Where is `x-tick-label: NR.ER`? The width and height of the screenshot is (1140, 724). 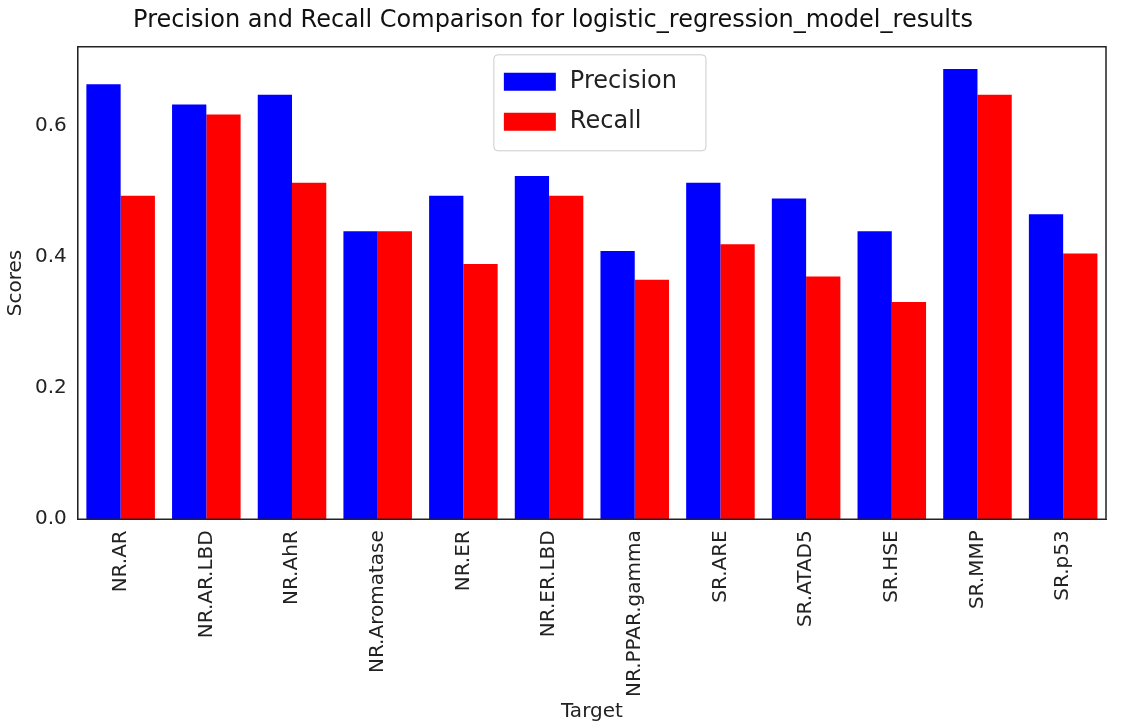 x-tick-label: NR.ER is located at coordinates (461, 561).